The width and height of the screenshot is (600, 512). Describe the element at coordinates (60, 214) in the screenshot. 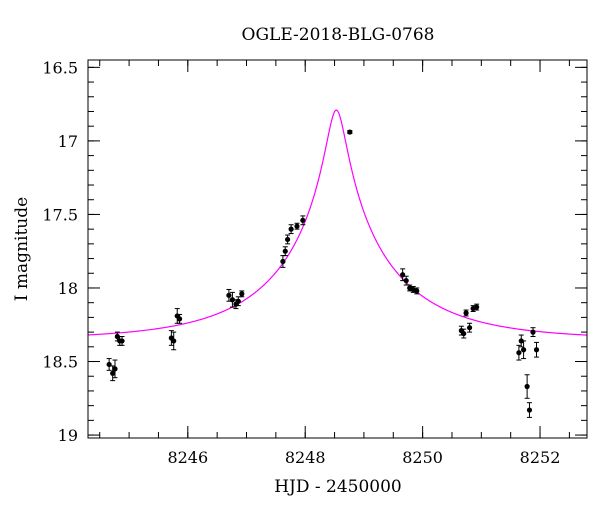

I see `y-tick-label: 17.5` at that location.